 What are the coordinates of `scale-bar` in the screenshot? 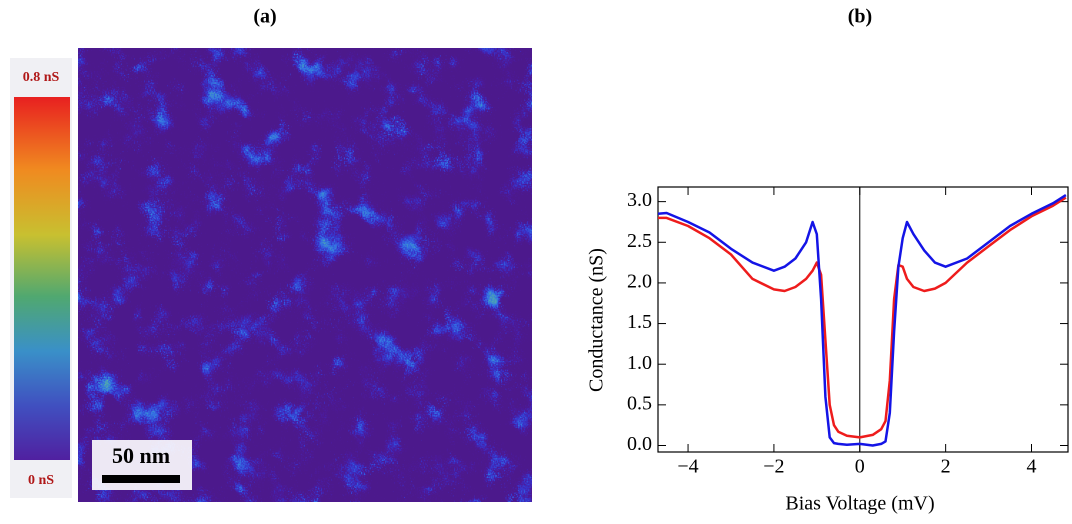 It's located at (141, 479).